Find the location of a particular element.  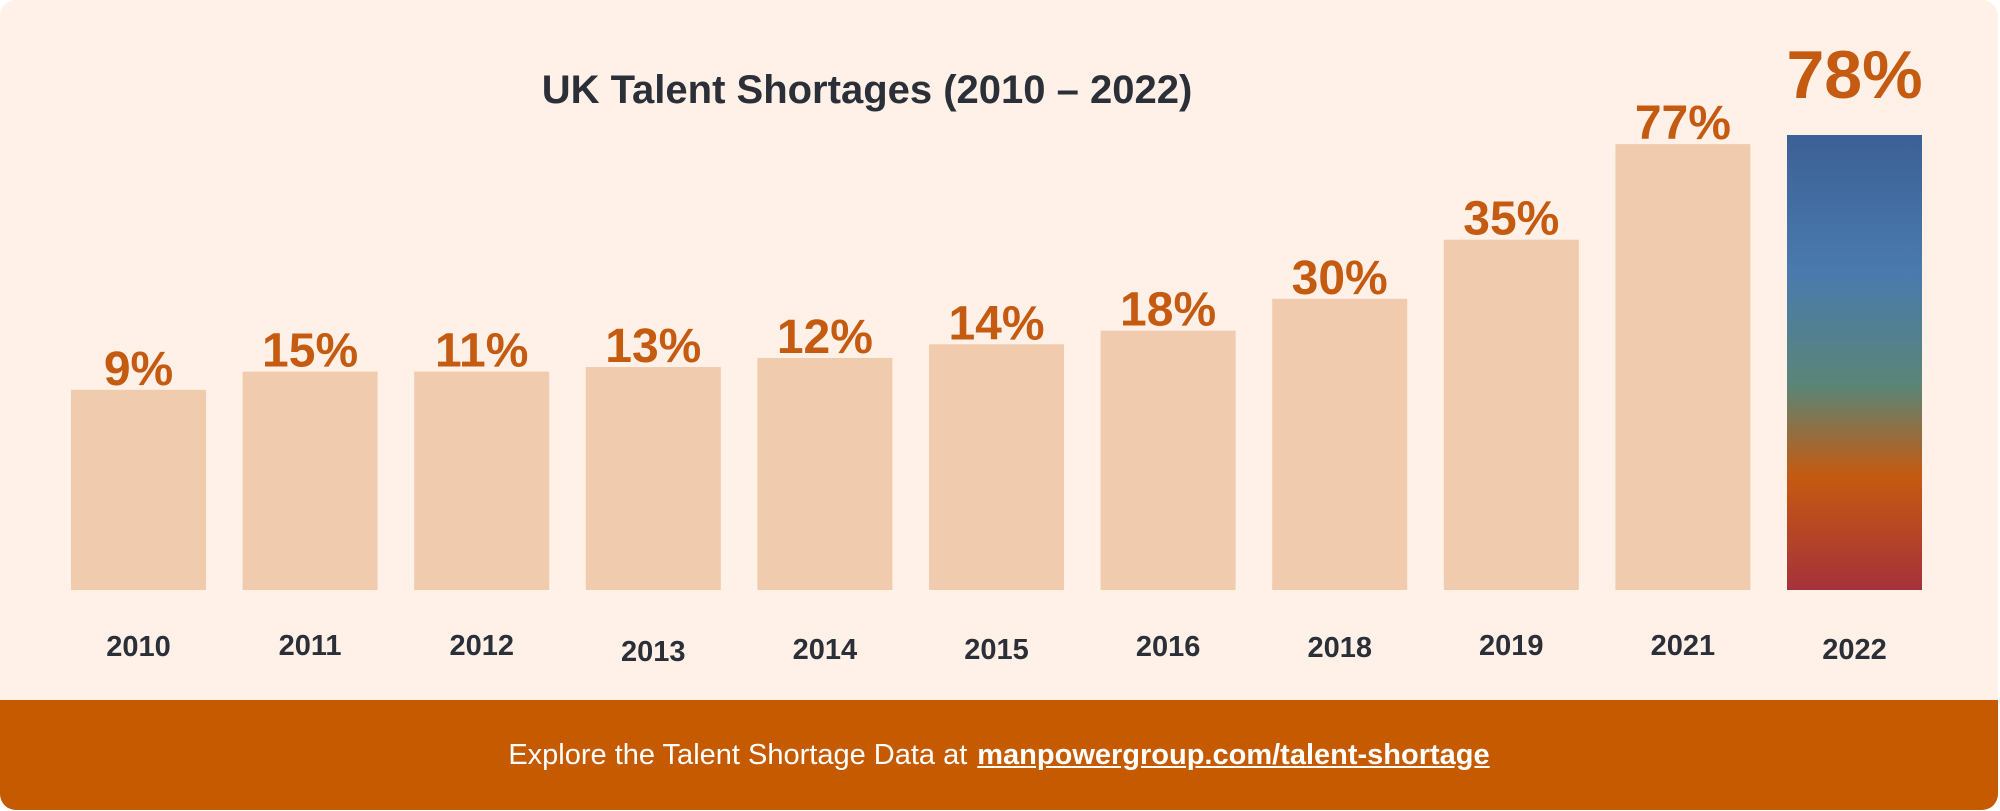

bar-2019 is located at coordinates (1511, 414).